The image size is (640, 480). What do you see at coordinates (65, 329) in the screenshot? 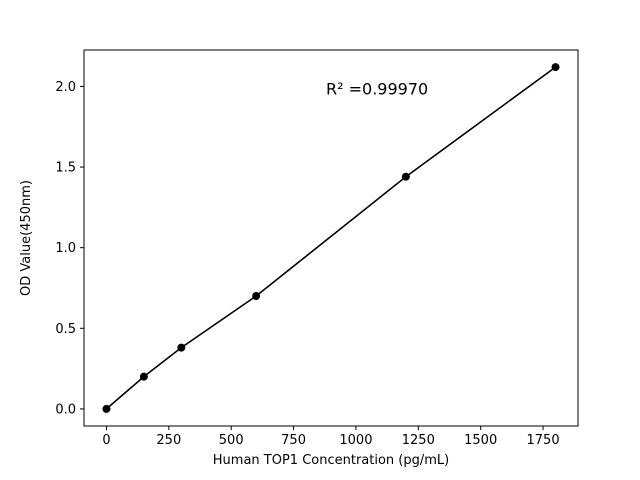
I see `y-tick-label: 0.5` at bounding box center [65, 329].